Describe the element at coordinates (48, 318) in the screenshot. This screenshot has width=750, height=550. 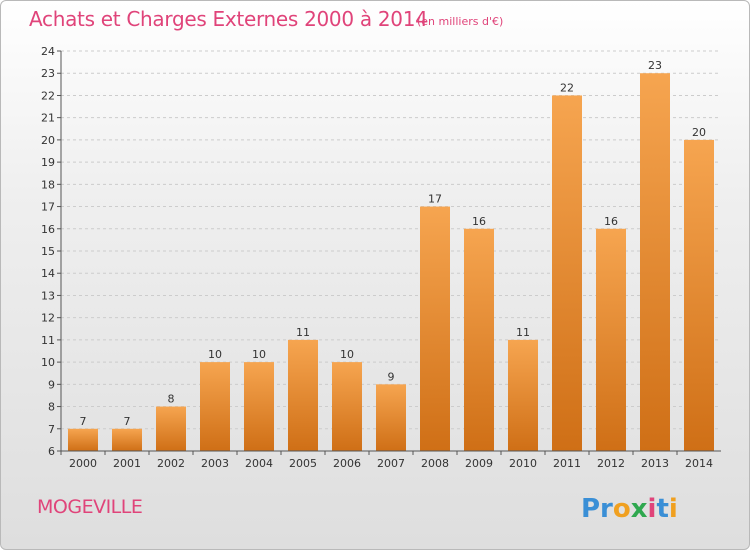
I see `y-tick-label: 12` at that location.